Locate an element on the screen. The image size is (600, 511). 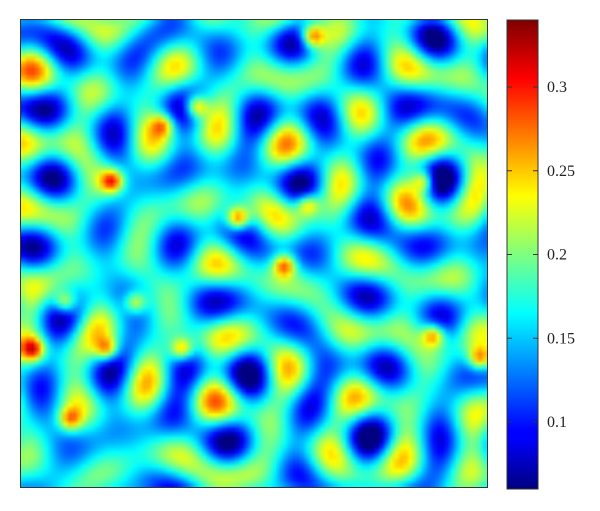
colorbar-tick-label: 0.1 is located at coordinates (557, 422).